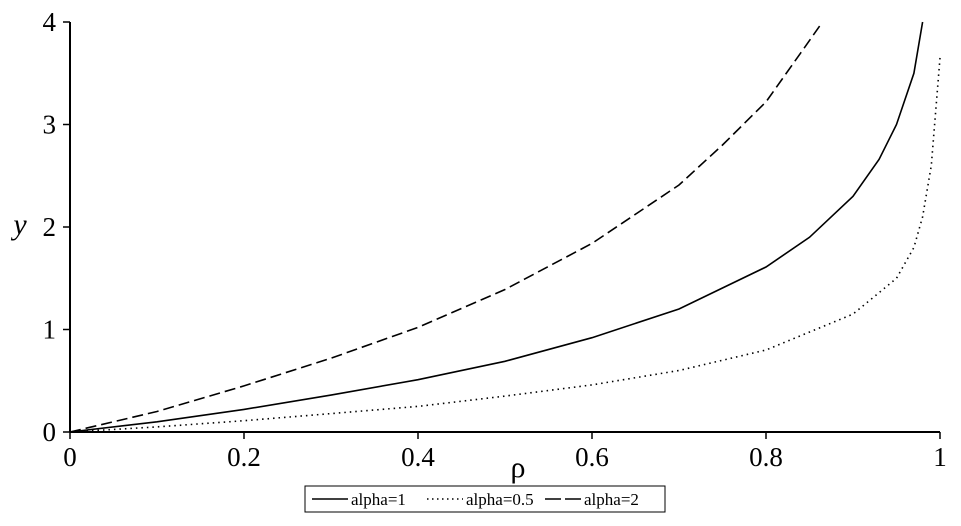 The width and height of the screenshot is (961, 526). I want to click on x-tick-label: 0.6, so click(592, 457).